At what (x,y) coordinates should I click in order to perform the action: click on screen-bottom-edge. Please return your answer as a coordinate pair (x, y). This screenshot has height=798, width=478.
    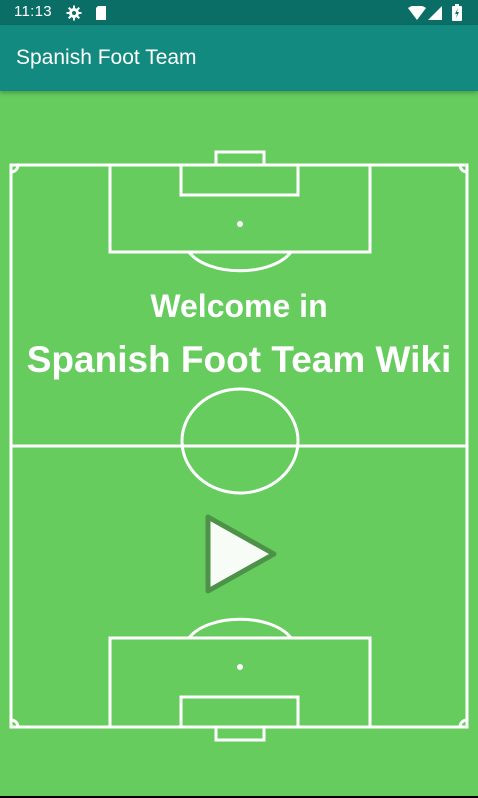
    Looking at the image, I should click on (239, 797).